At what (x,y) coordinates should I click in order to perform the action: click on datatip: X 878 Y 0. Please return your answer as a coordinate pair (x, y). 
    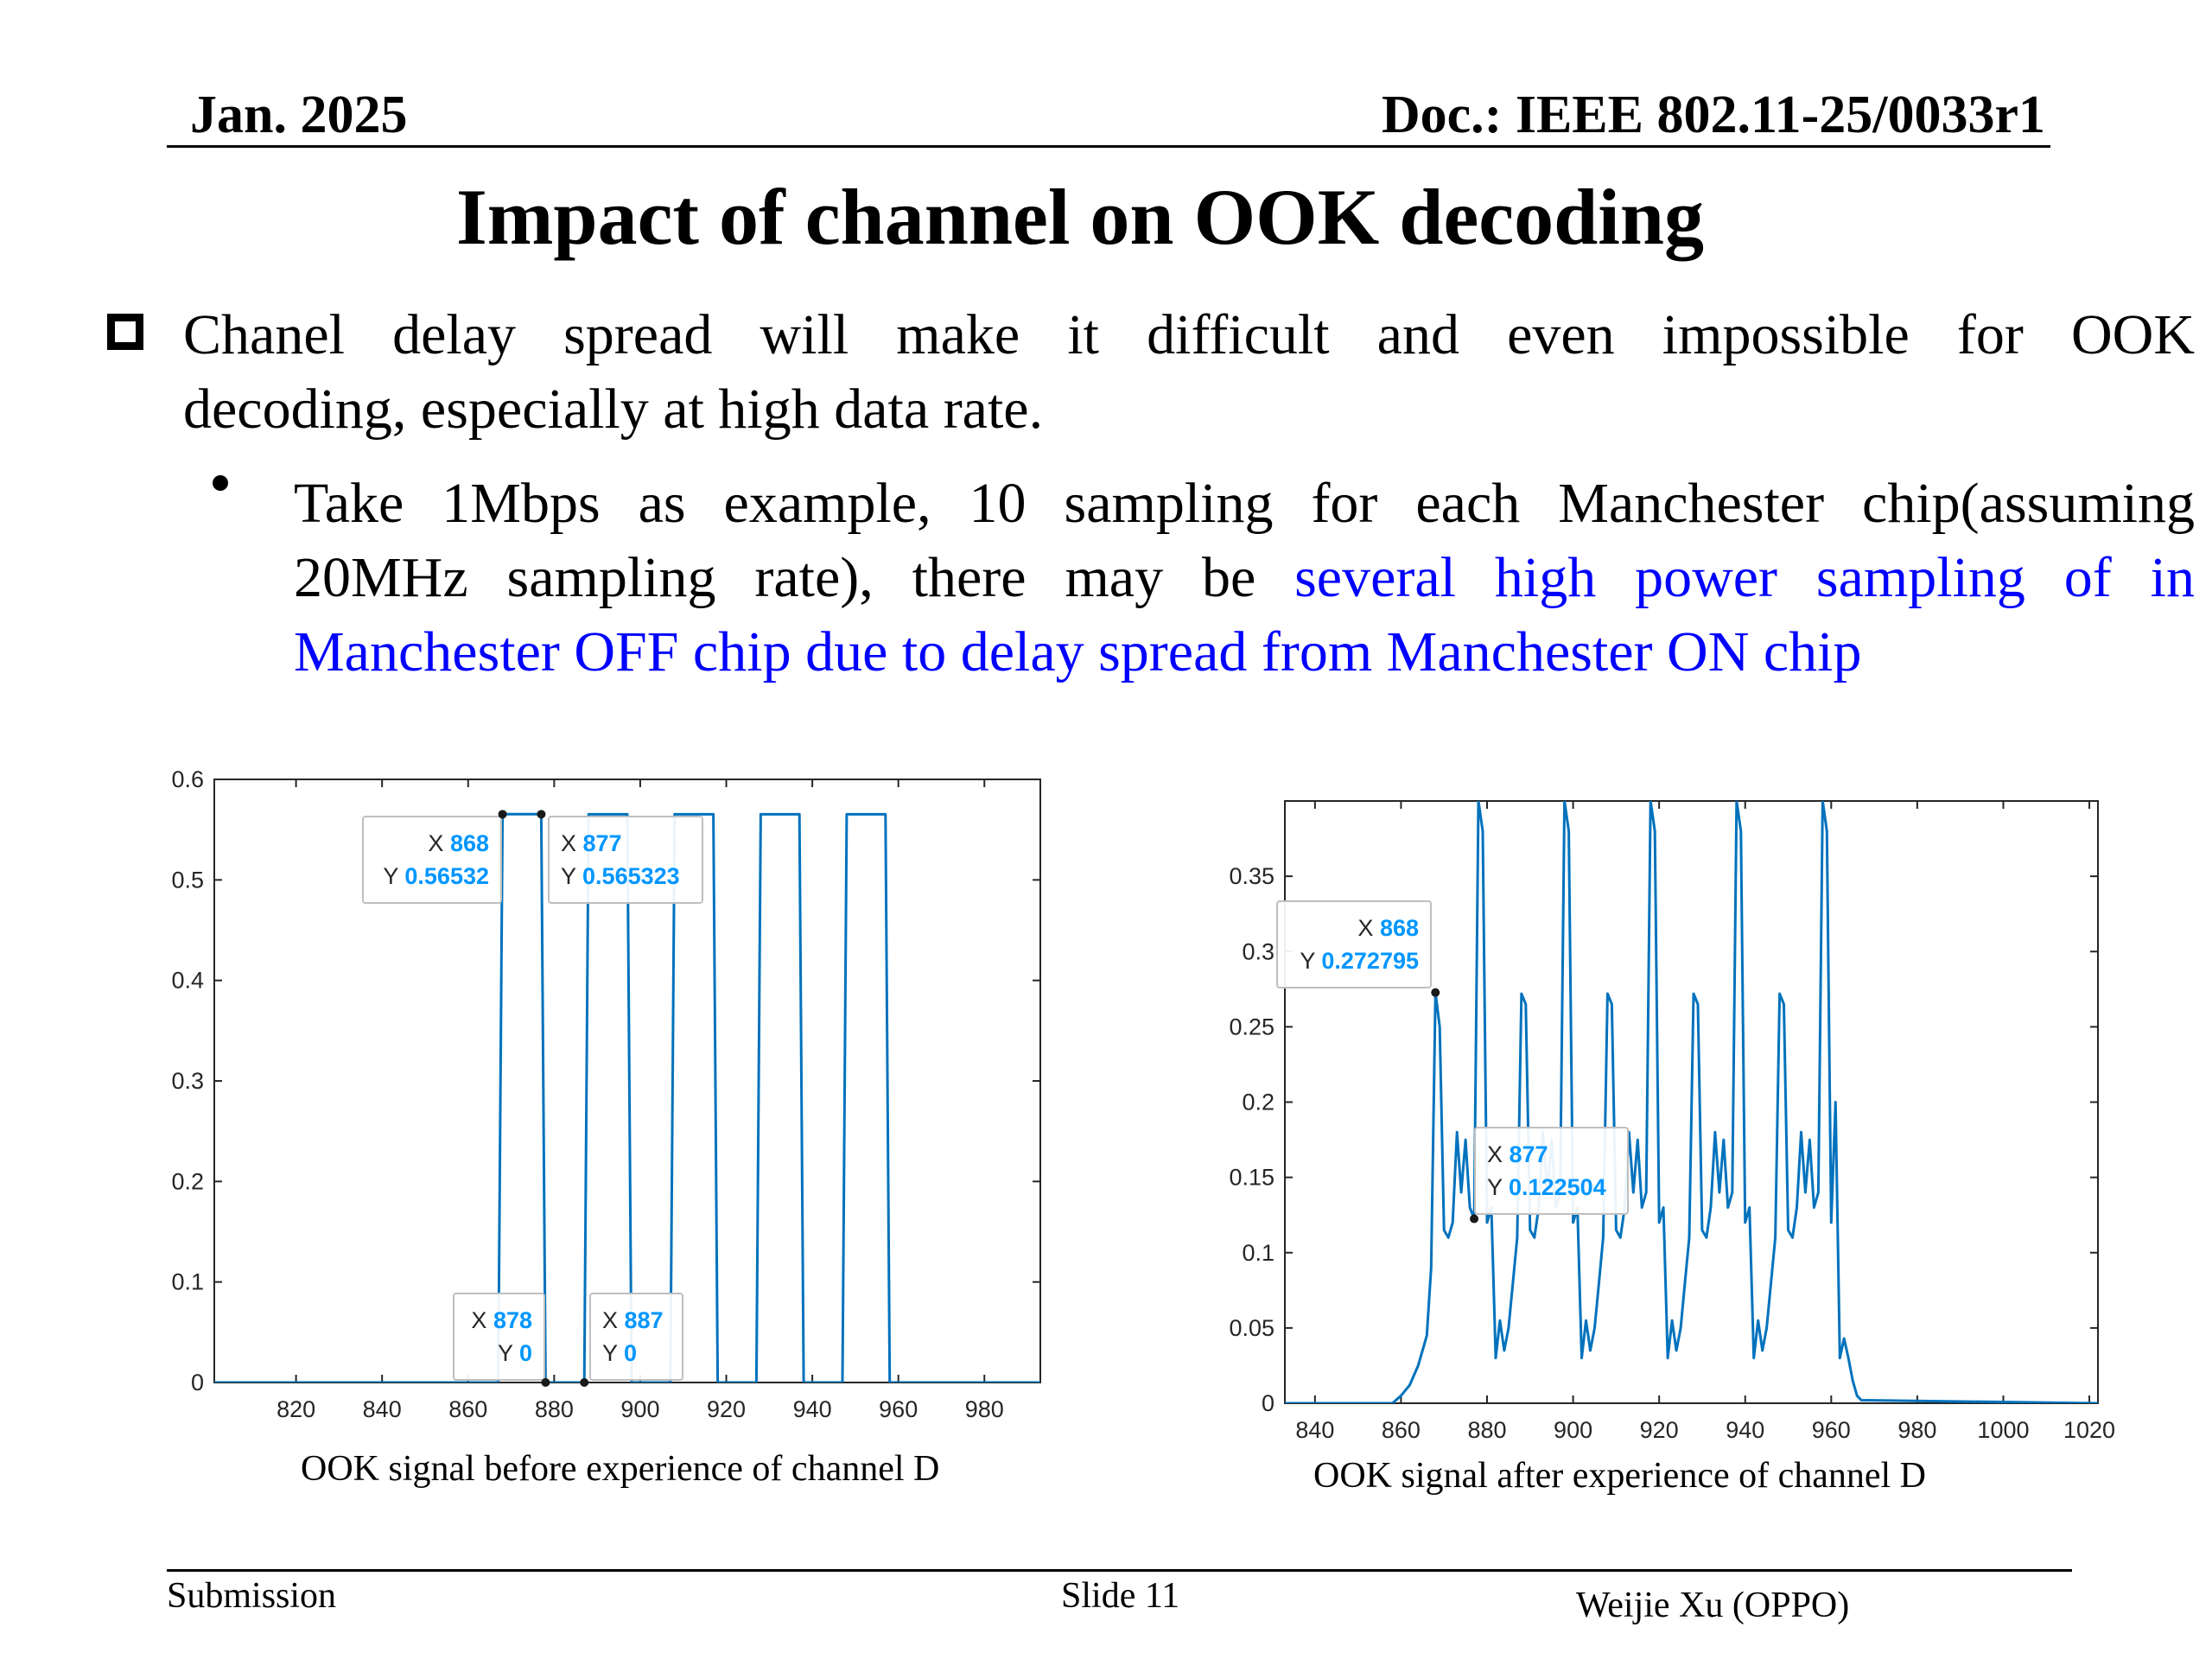
    Looking at the image, I should click on (502, 1340).